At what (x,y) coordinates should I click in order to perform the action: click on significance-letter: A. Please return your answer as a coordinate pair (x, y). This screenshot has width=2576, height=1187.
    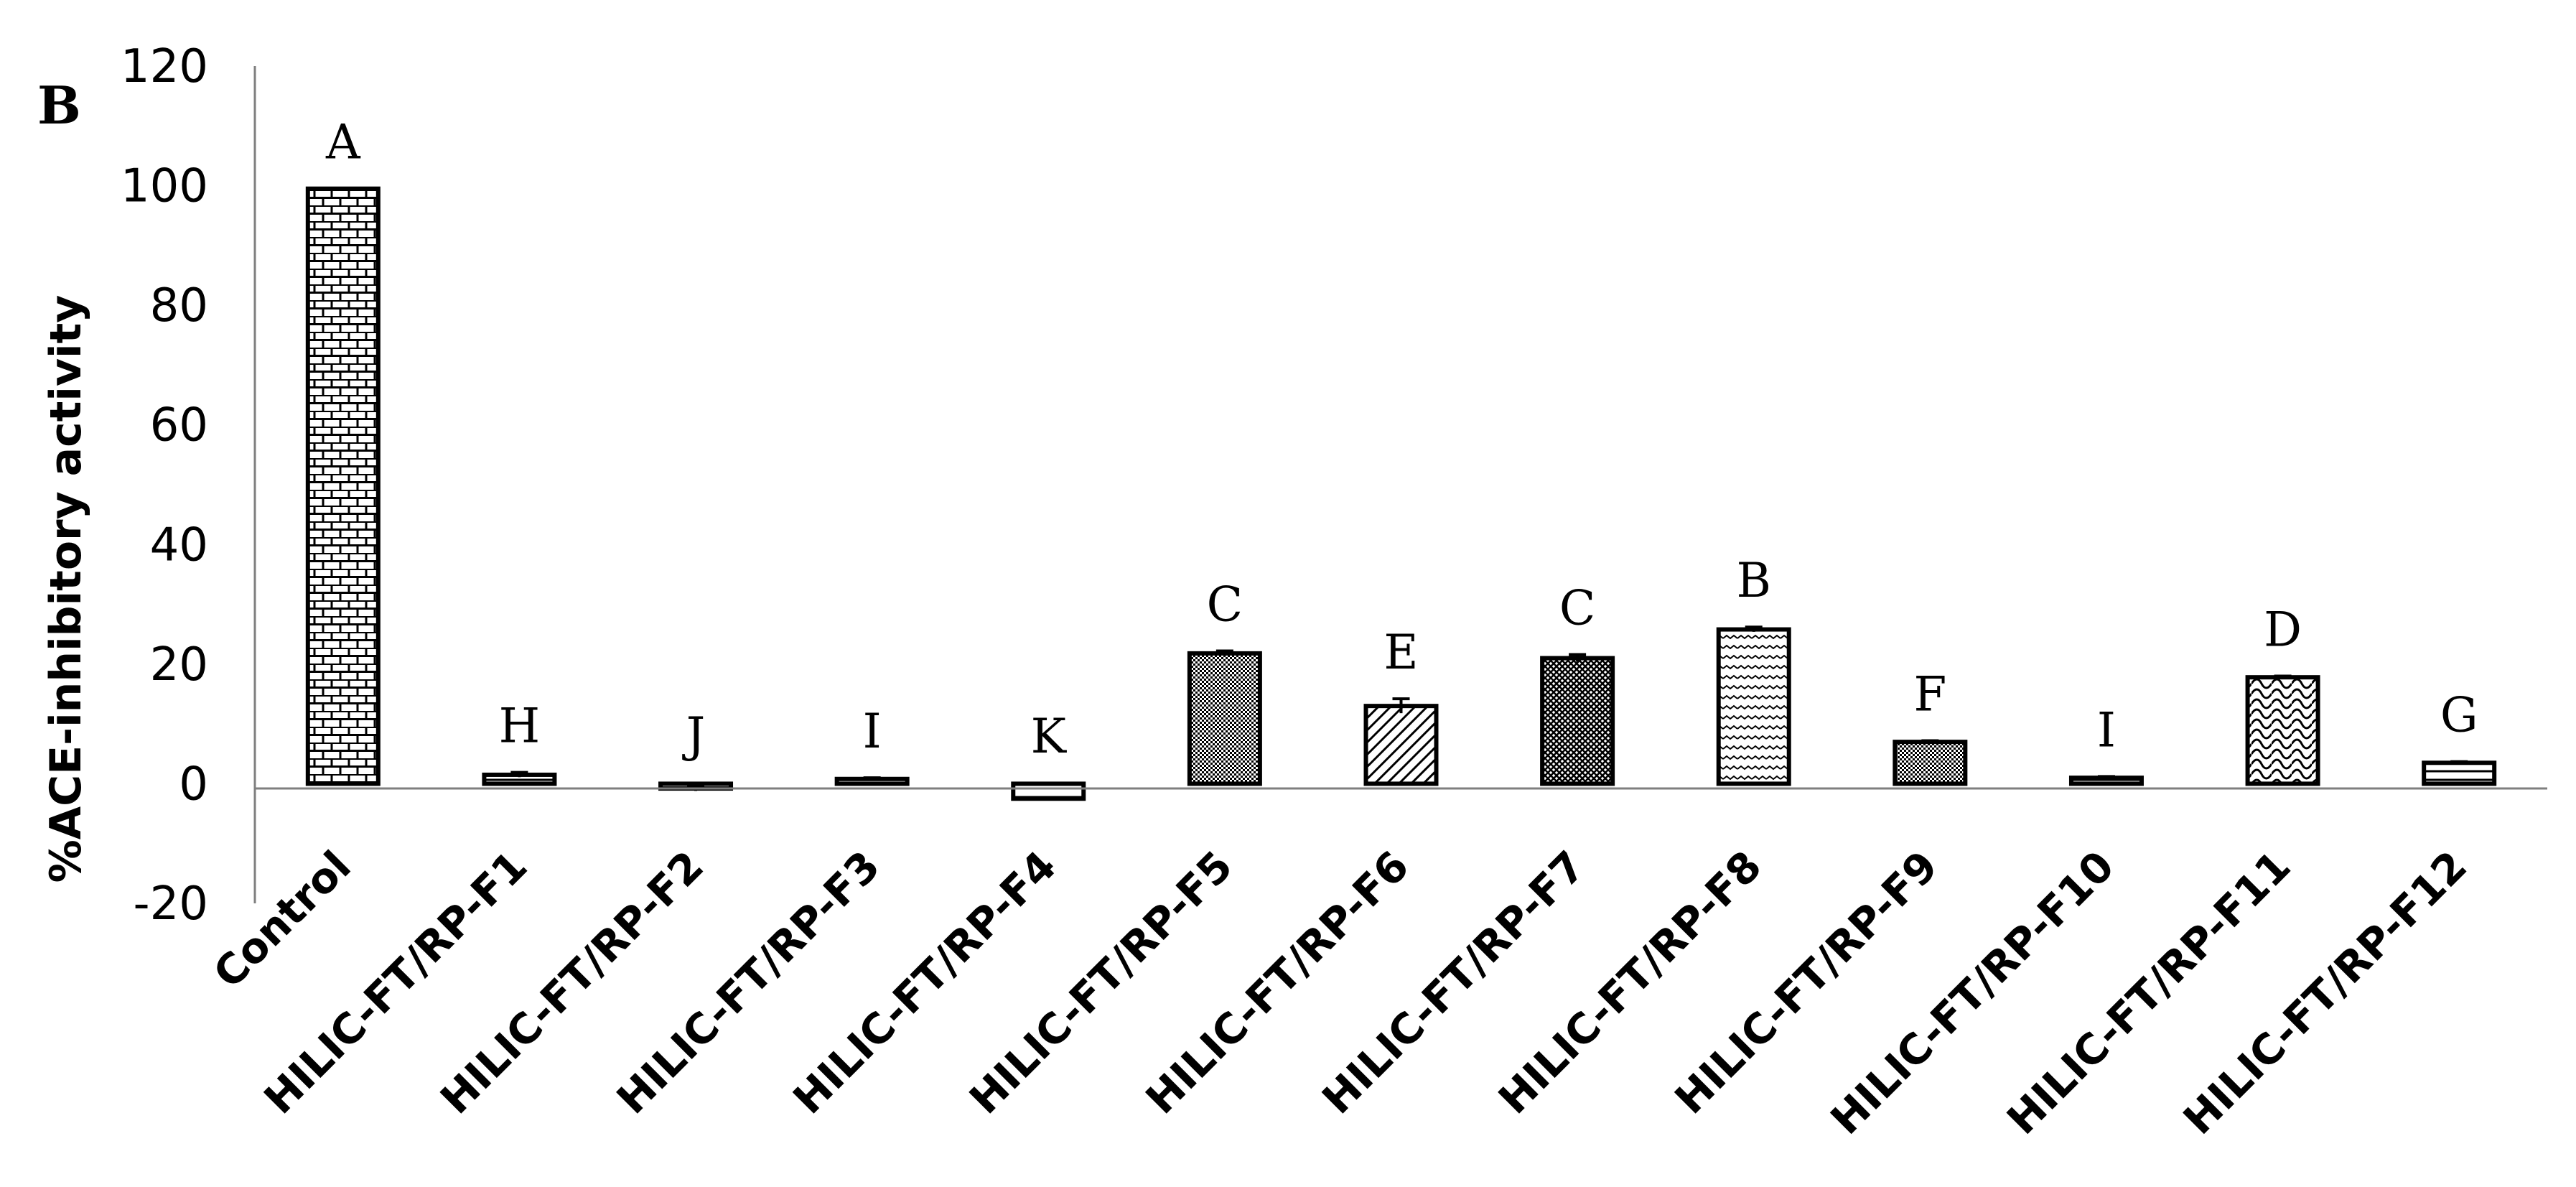
    Looking at the image, I should click on (343, 142).